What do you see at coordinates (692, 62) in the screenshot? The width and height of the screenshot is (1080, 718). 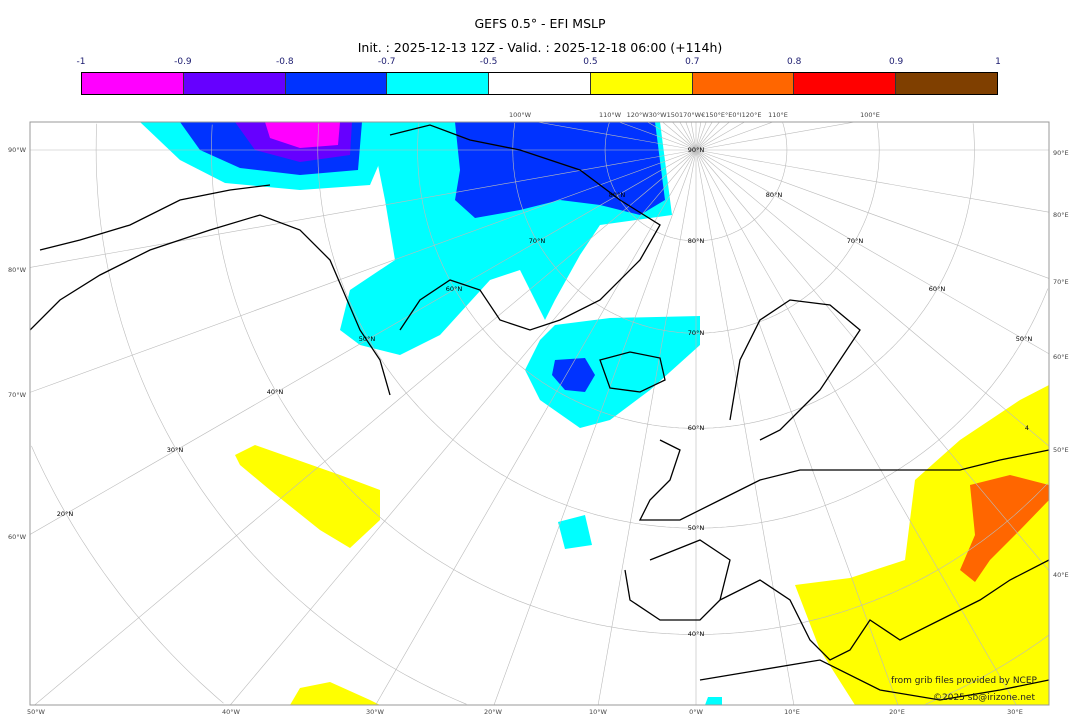 I see `colorbar-label: 0.7` at bounding box center [692, 62].